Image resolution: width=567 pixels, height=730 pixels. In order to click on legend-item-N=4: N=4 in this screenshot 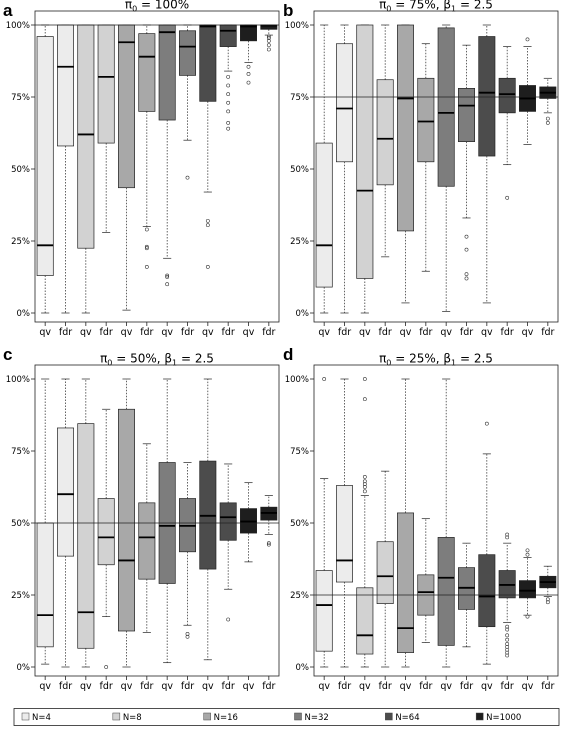, I will do `click(36, 717)`.